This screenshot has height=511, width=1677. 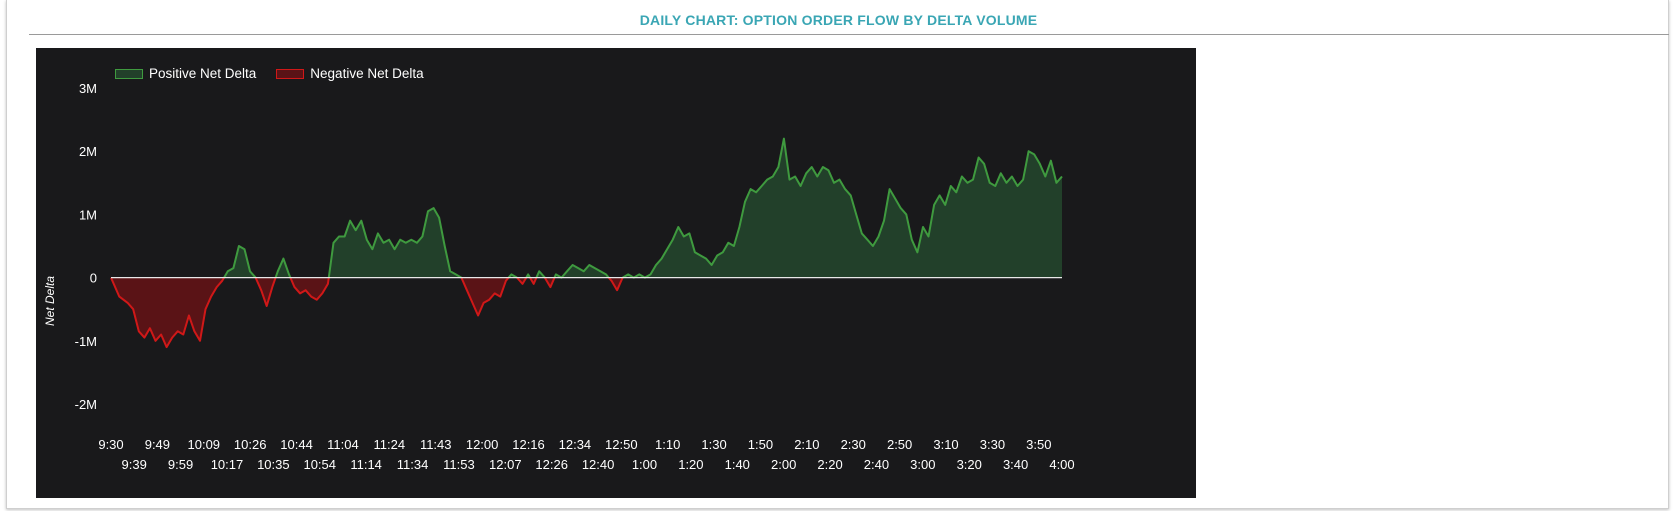 What do you see at coordinates (88, 88) in the screenshot?
I see `y-tick-label: 3M` at bounding box center [88, 88].